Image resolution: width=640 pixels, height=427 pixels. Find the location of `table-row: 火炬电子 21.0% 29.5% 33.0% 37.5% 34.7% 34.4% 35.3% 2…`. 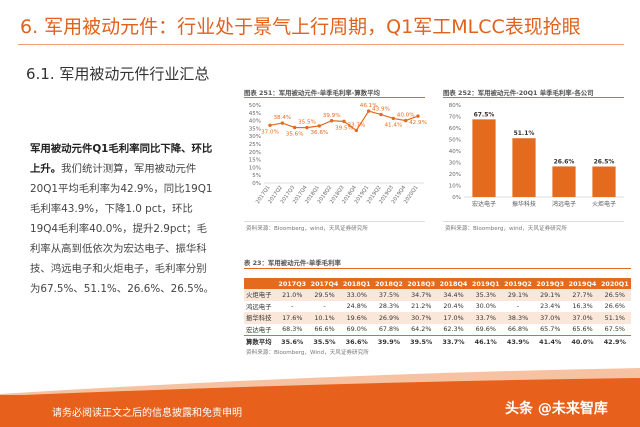

table-row: 火炬电子 21.0% 29.5% 33.0% 37.5% 34.7% 34.4% 35.3% 2… is located at coordinates (437, 295).